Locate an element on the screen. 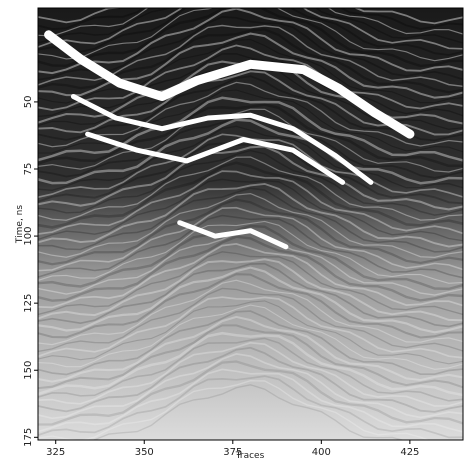 This screenshot has width=465, height=461. x-axis: 325 350 375 400 425 is located at coordinates (232, 449).